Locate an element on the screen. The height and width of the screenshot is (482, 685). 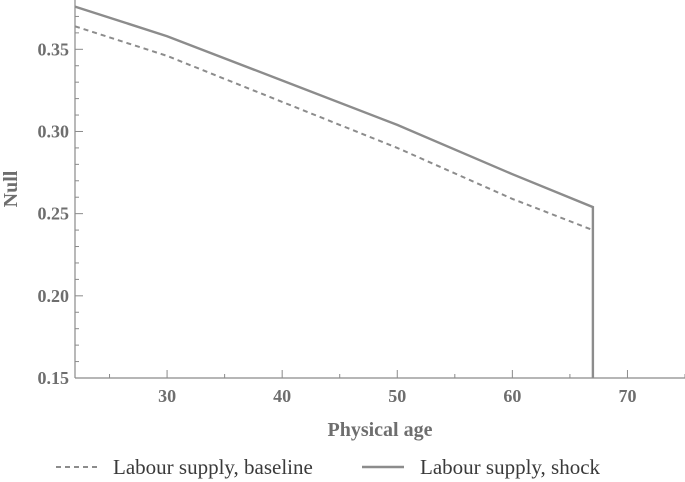
legend-label-shock: Labour supply, shock is located at coordinates (510, 467).